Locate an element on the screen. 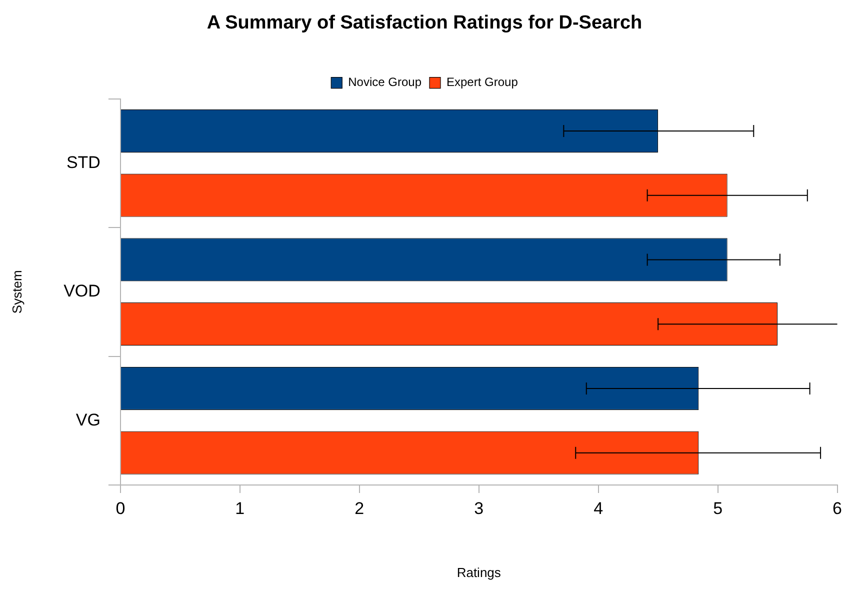  legend-label: Expert Group is located at coordinates (482, 82).